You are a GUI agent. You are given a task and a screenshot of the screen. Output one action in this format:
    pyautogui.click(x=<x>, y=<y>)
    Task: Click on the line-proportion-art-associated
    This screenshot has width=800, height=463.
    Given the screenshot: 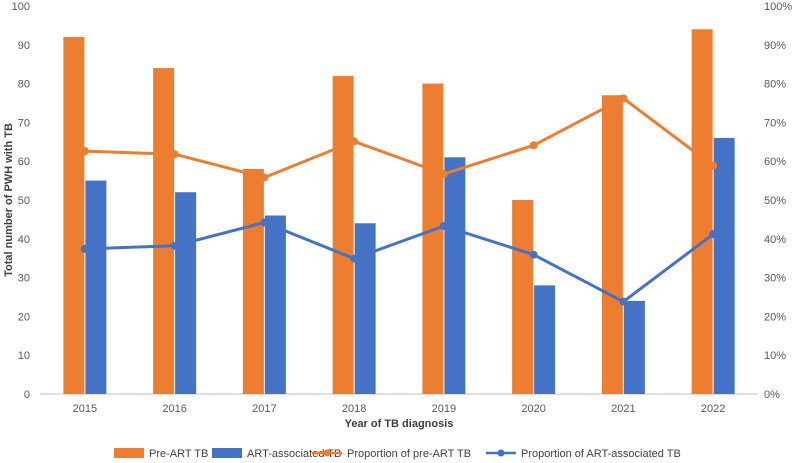 What is the action you would take?
    pyautogui.click(x=399, y=262)
    